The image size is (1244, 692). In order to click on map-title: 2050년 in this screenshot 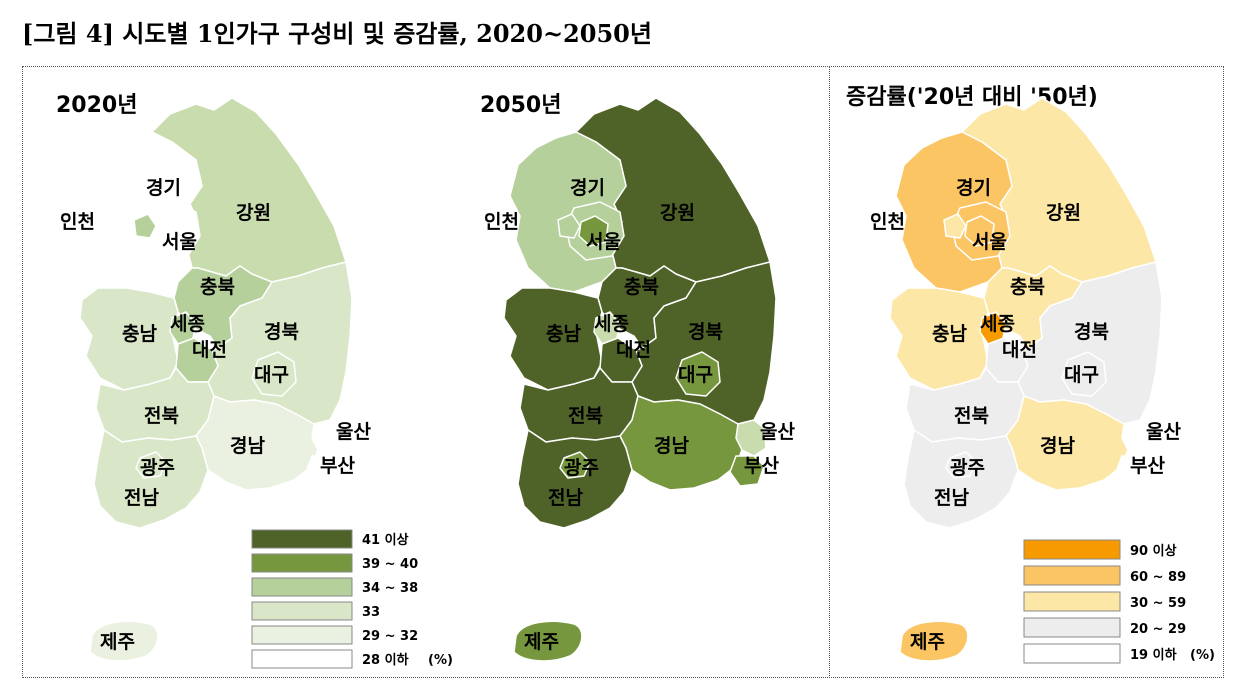, I will do `click(520, 105)`.